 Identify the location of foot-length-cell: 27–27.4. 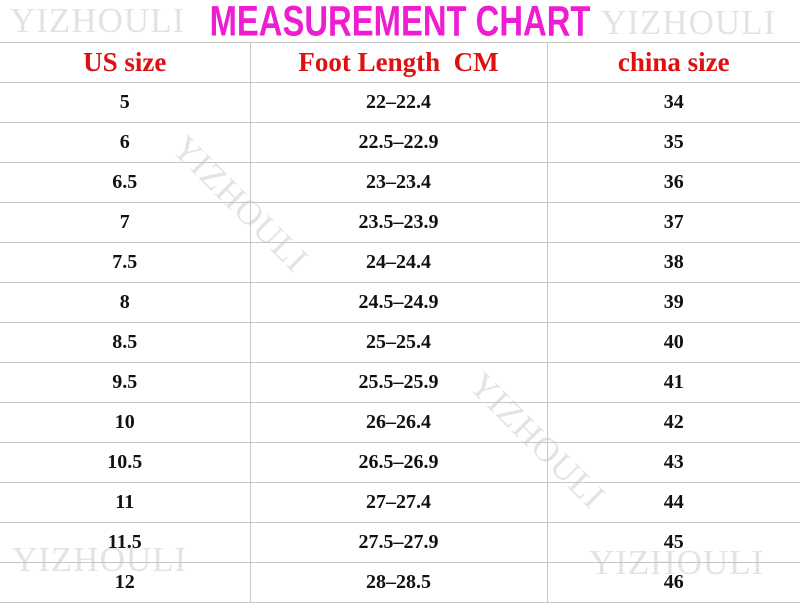
(398, 502).